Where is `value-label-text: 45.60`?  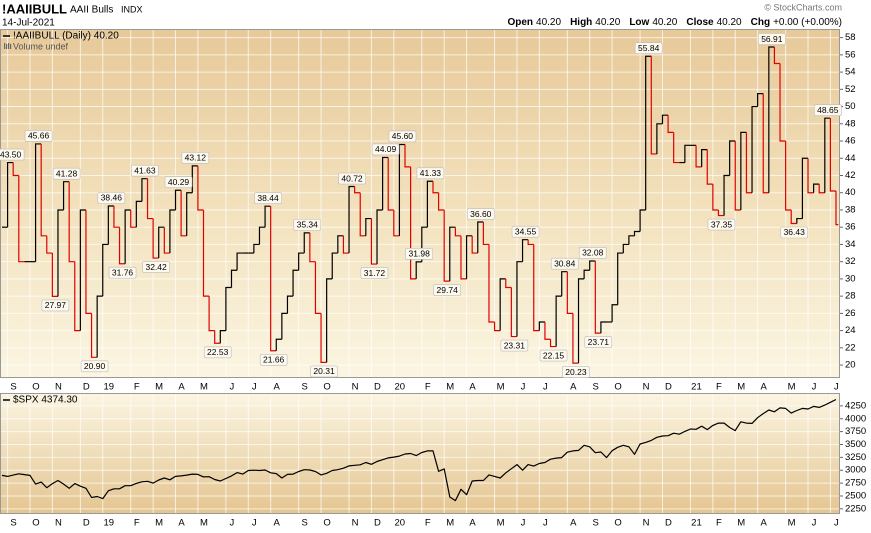
value-label-text: 45.60 is located at coordinates (403, 136).